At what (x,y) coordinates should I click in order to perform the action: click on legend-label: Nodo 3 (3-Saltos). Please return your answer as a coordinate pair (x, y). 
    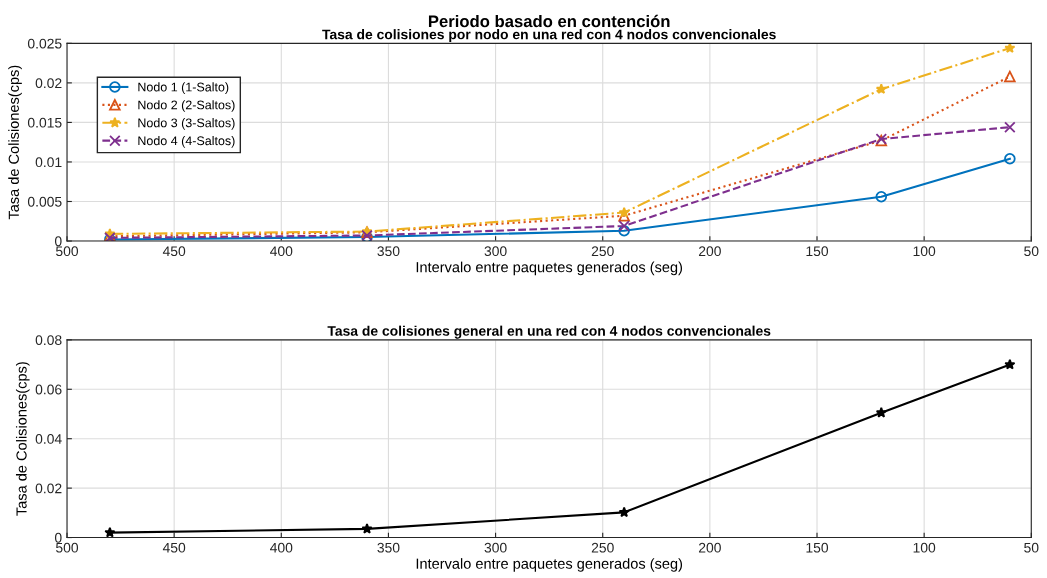
    Looking at the image, I should click on (186, 124).